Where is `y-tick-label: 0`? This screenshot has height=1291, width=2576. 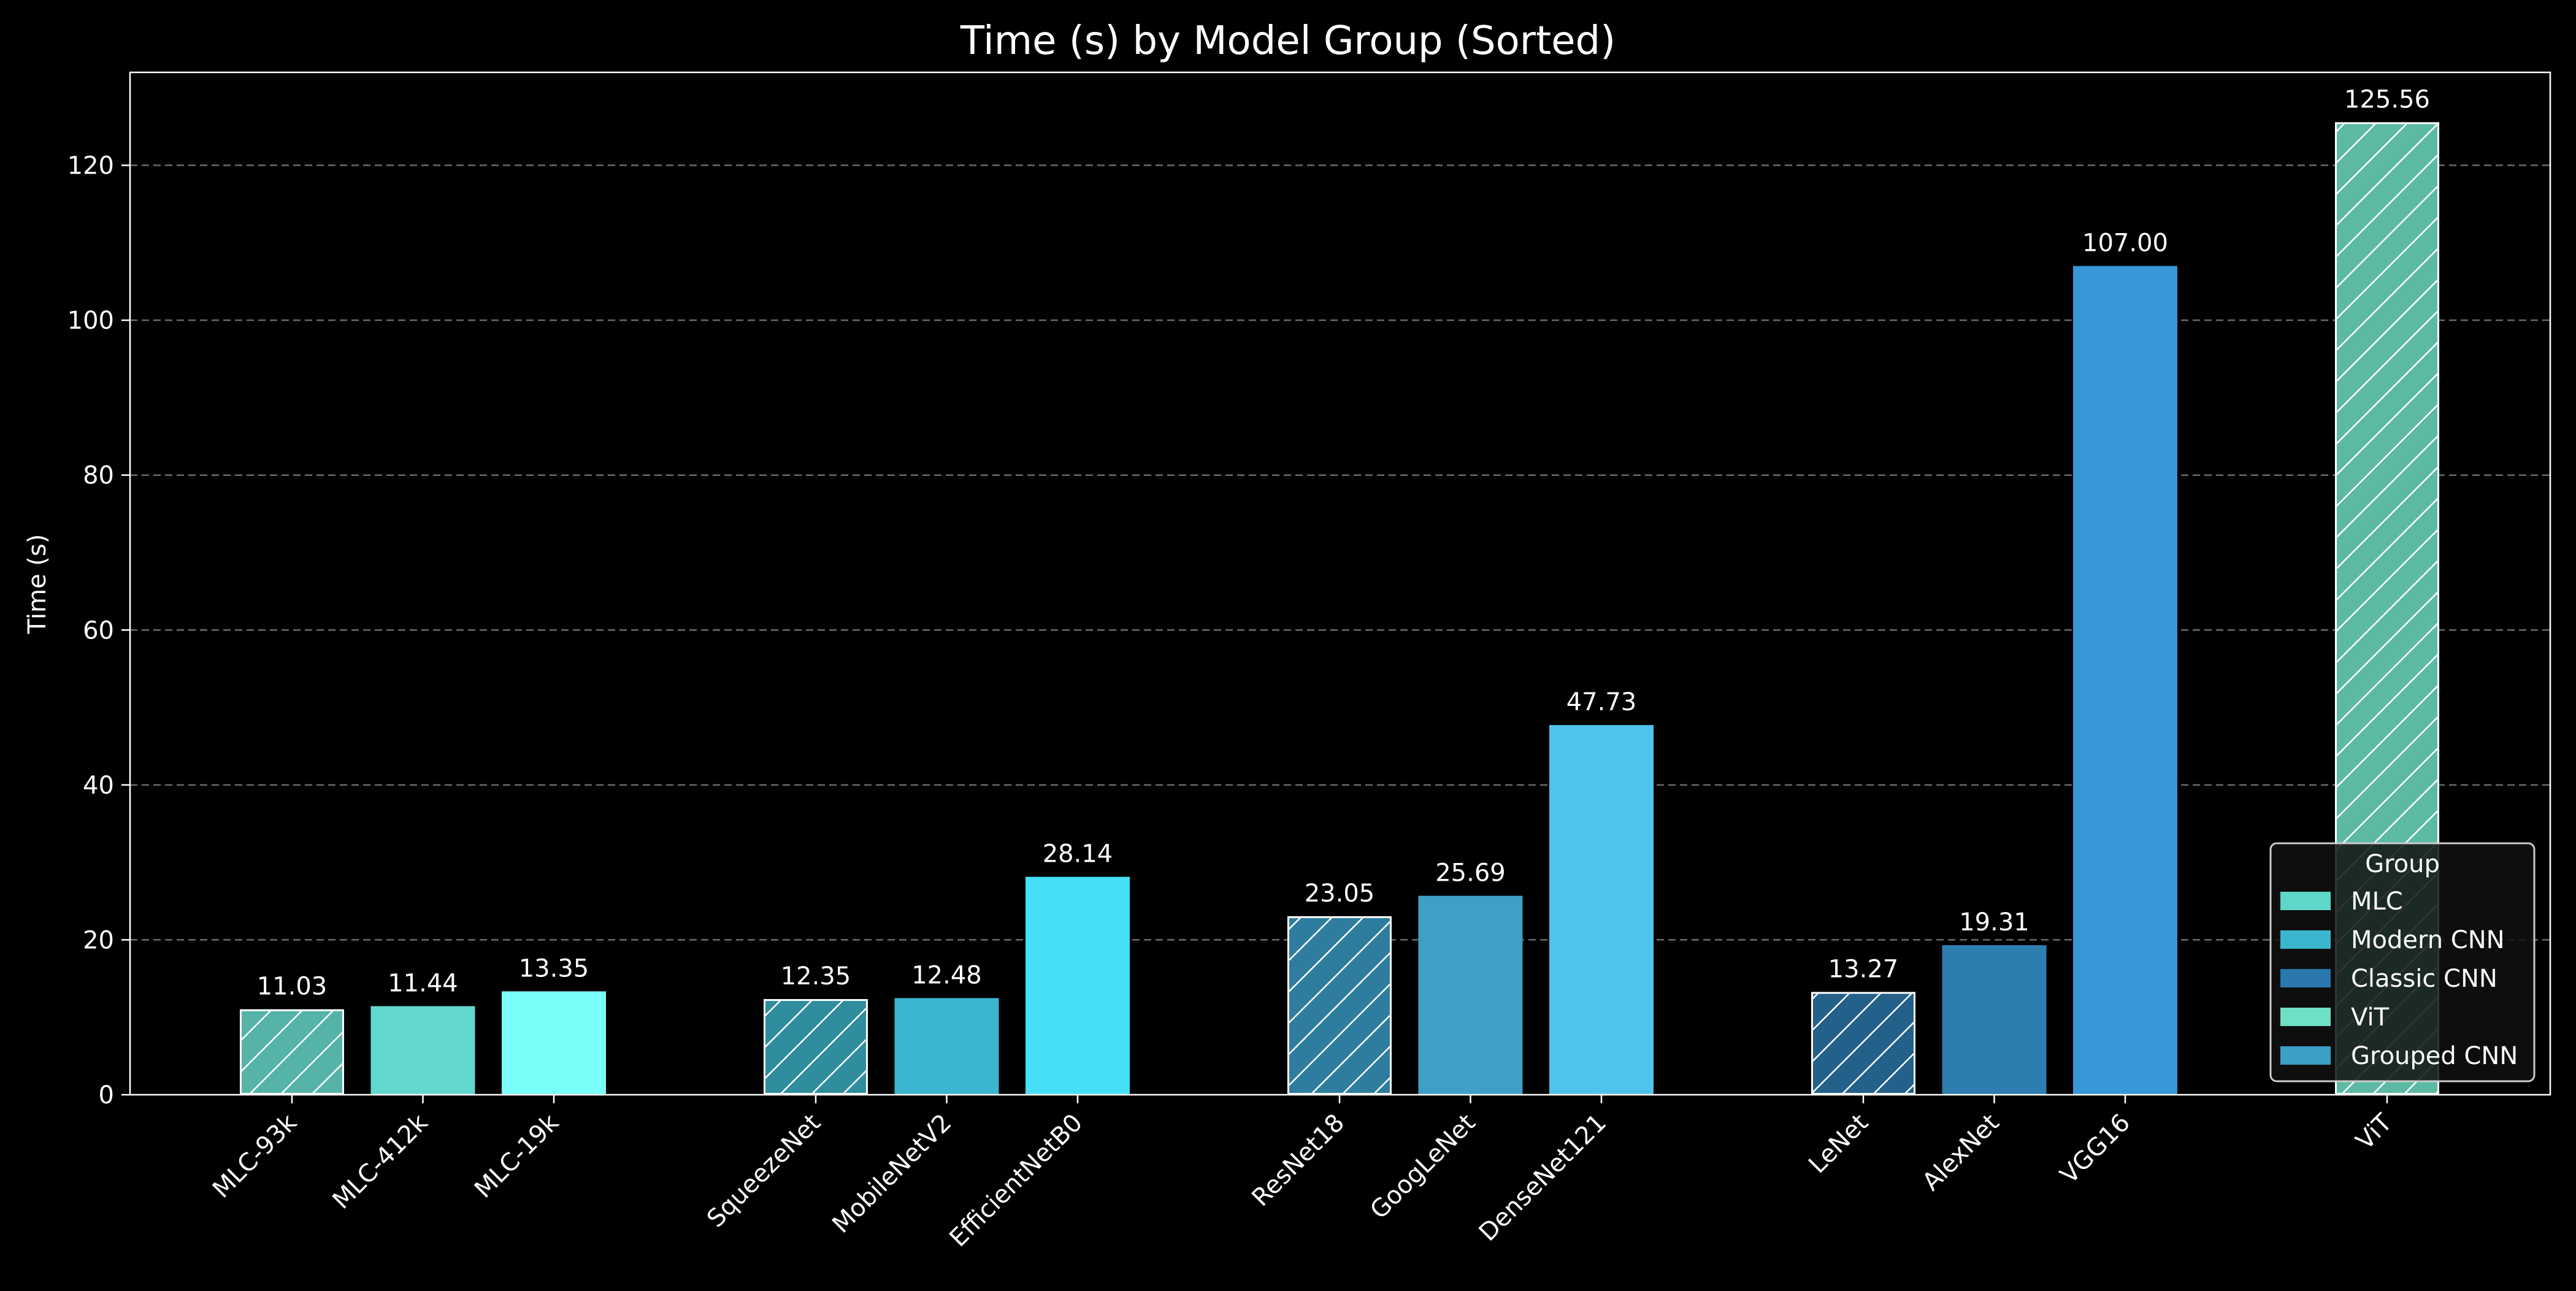
y-tick-label: 0 is located at coordinates (106, 1095).